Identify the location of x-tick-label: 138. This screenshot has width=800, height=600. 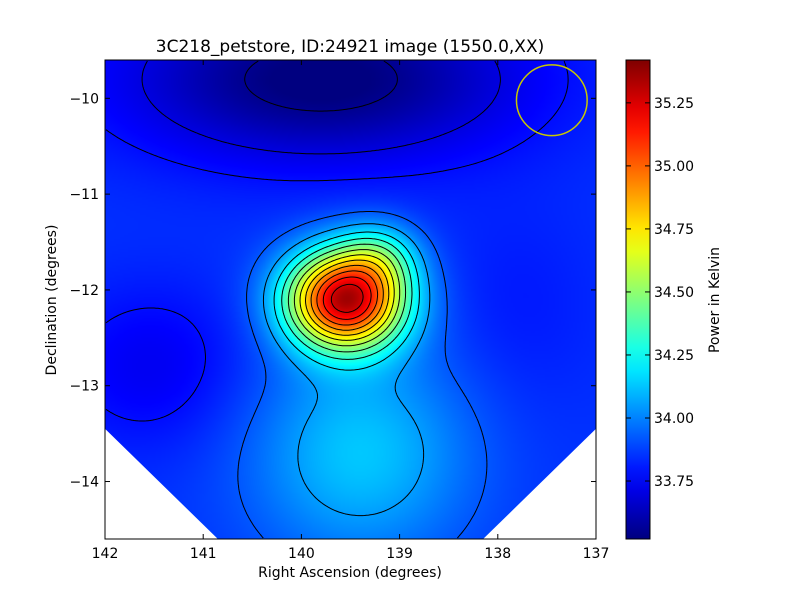
(497, 554).